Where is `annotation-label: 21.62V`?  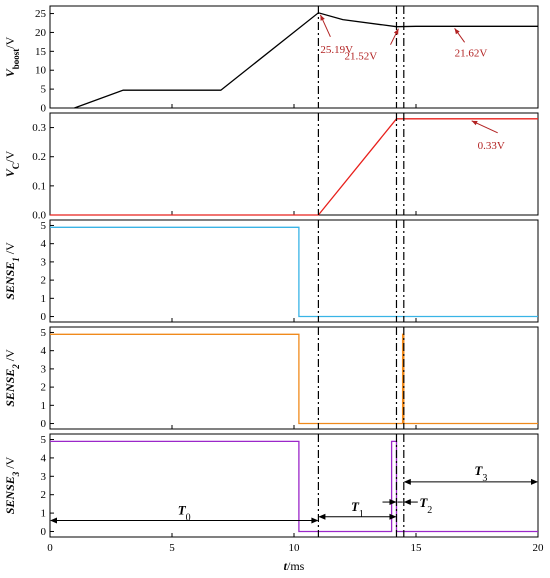 annotation-label: 21.62V is located at coordinates (471, 53).